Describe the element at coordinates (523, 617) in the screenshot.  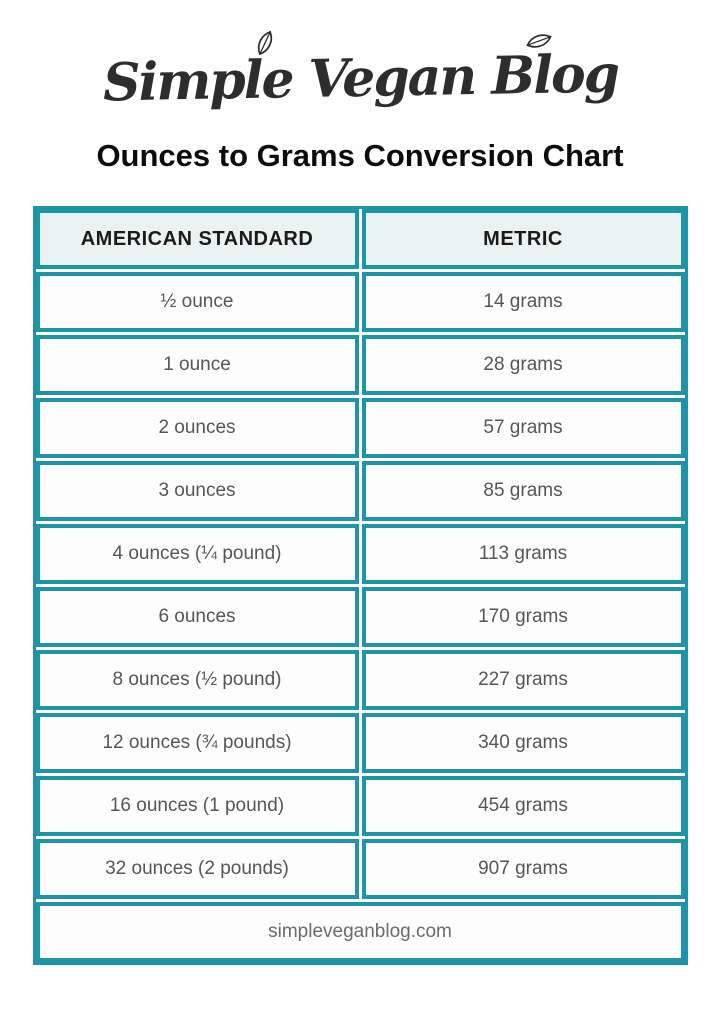
I see `metric-cell: 170 grams` at that location.